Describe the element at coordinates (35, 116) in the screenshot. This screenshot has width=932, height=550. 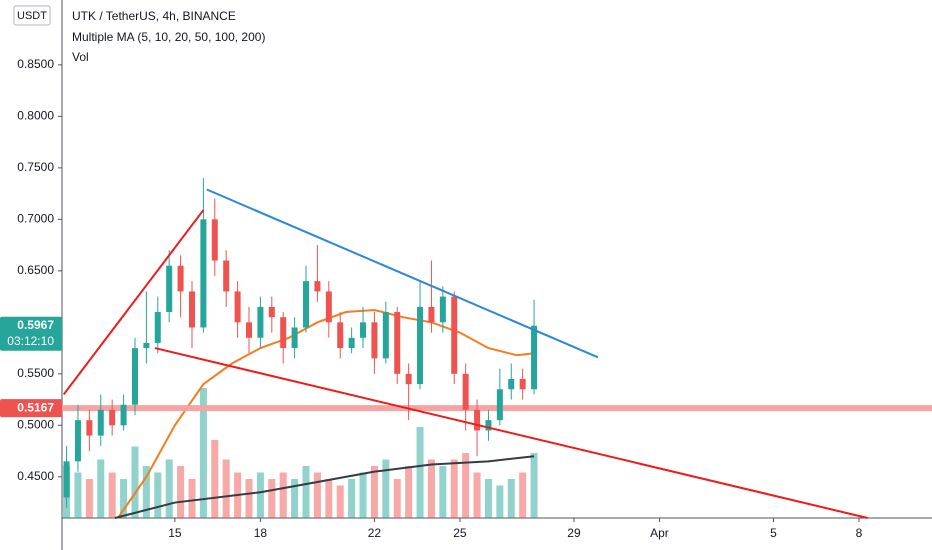
I see `y-tick-label: 0.8000` at that location.